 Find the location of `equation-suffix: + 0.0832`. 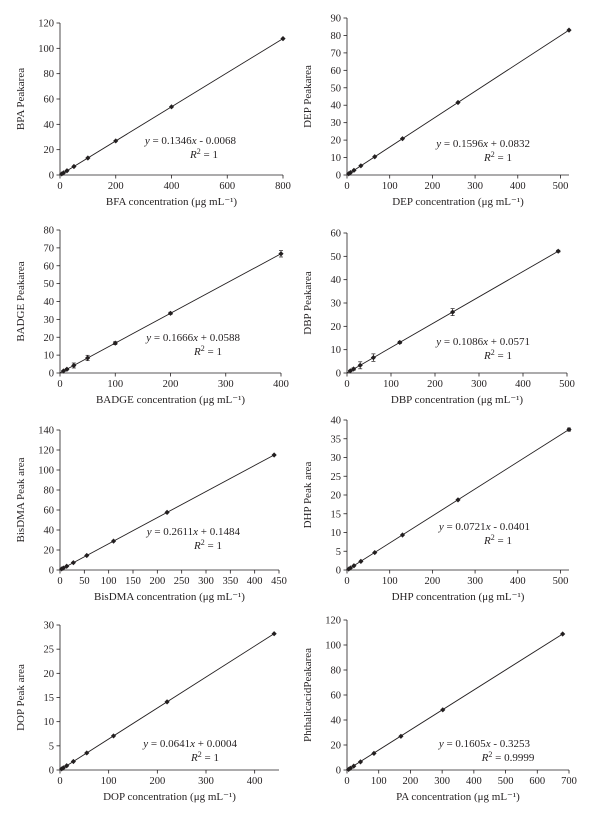

equation-suffix: + 0.0832 is located at coordinates (509, 144).